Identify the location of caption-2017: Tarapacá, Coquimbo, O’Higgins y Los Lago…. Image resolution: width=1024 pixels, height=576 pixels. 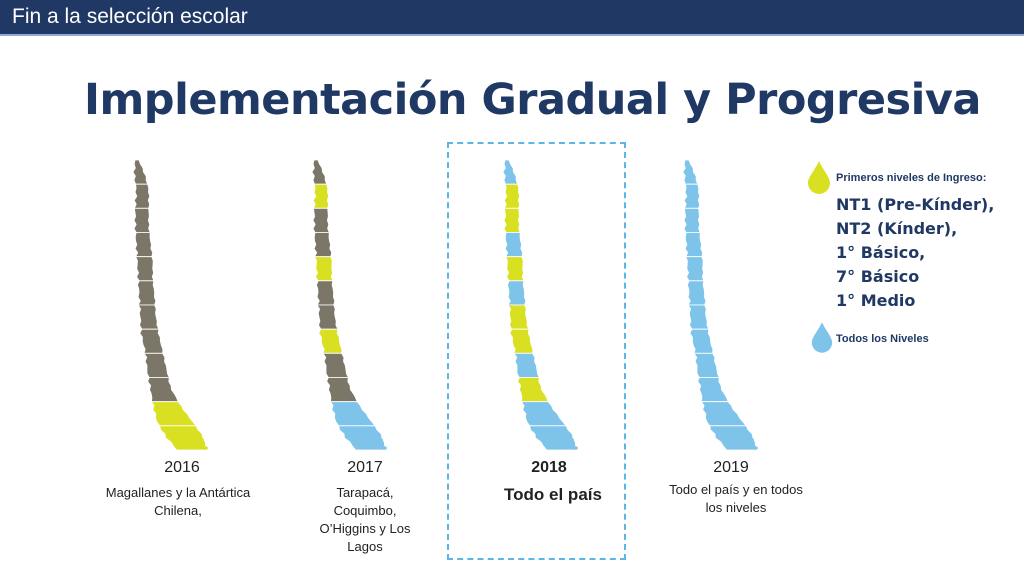
(365, 519).